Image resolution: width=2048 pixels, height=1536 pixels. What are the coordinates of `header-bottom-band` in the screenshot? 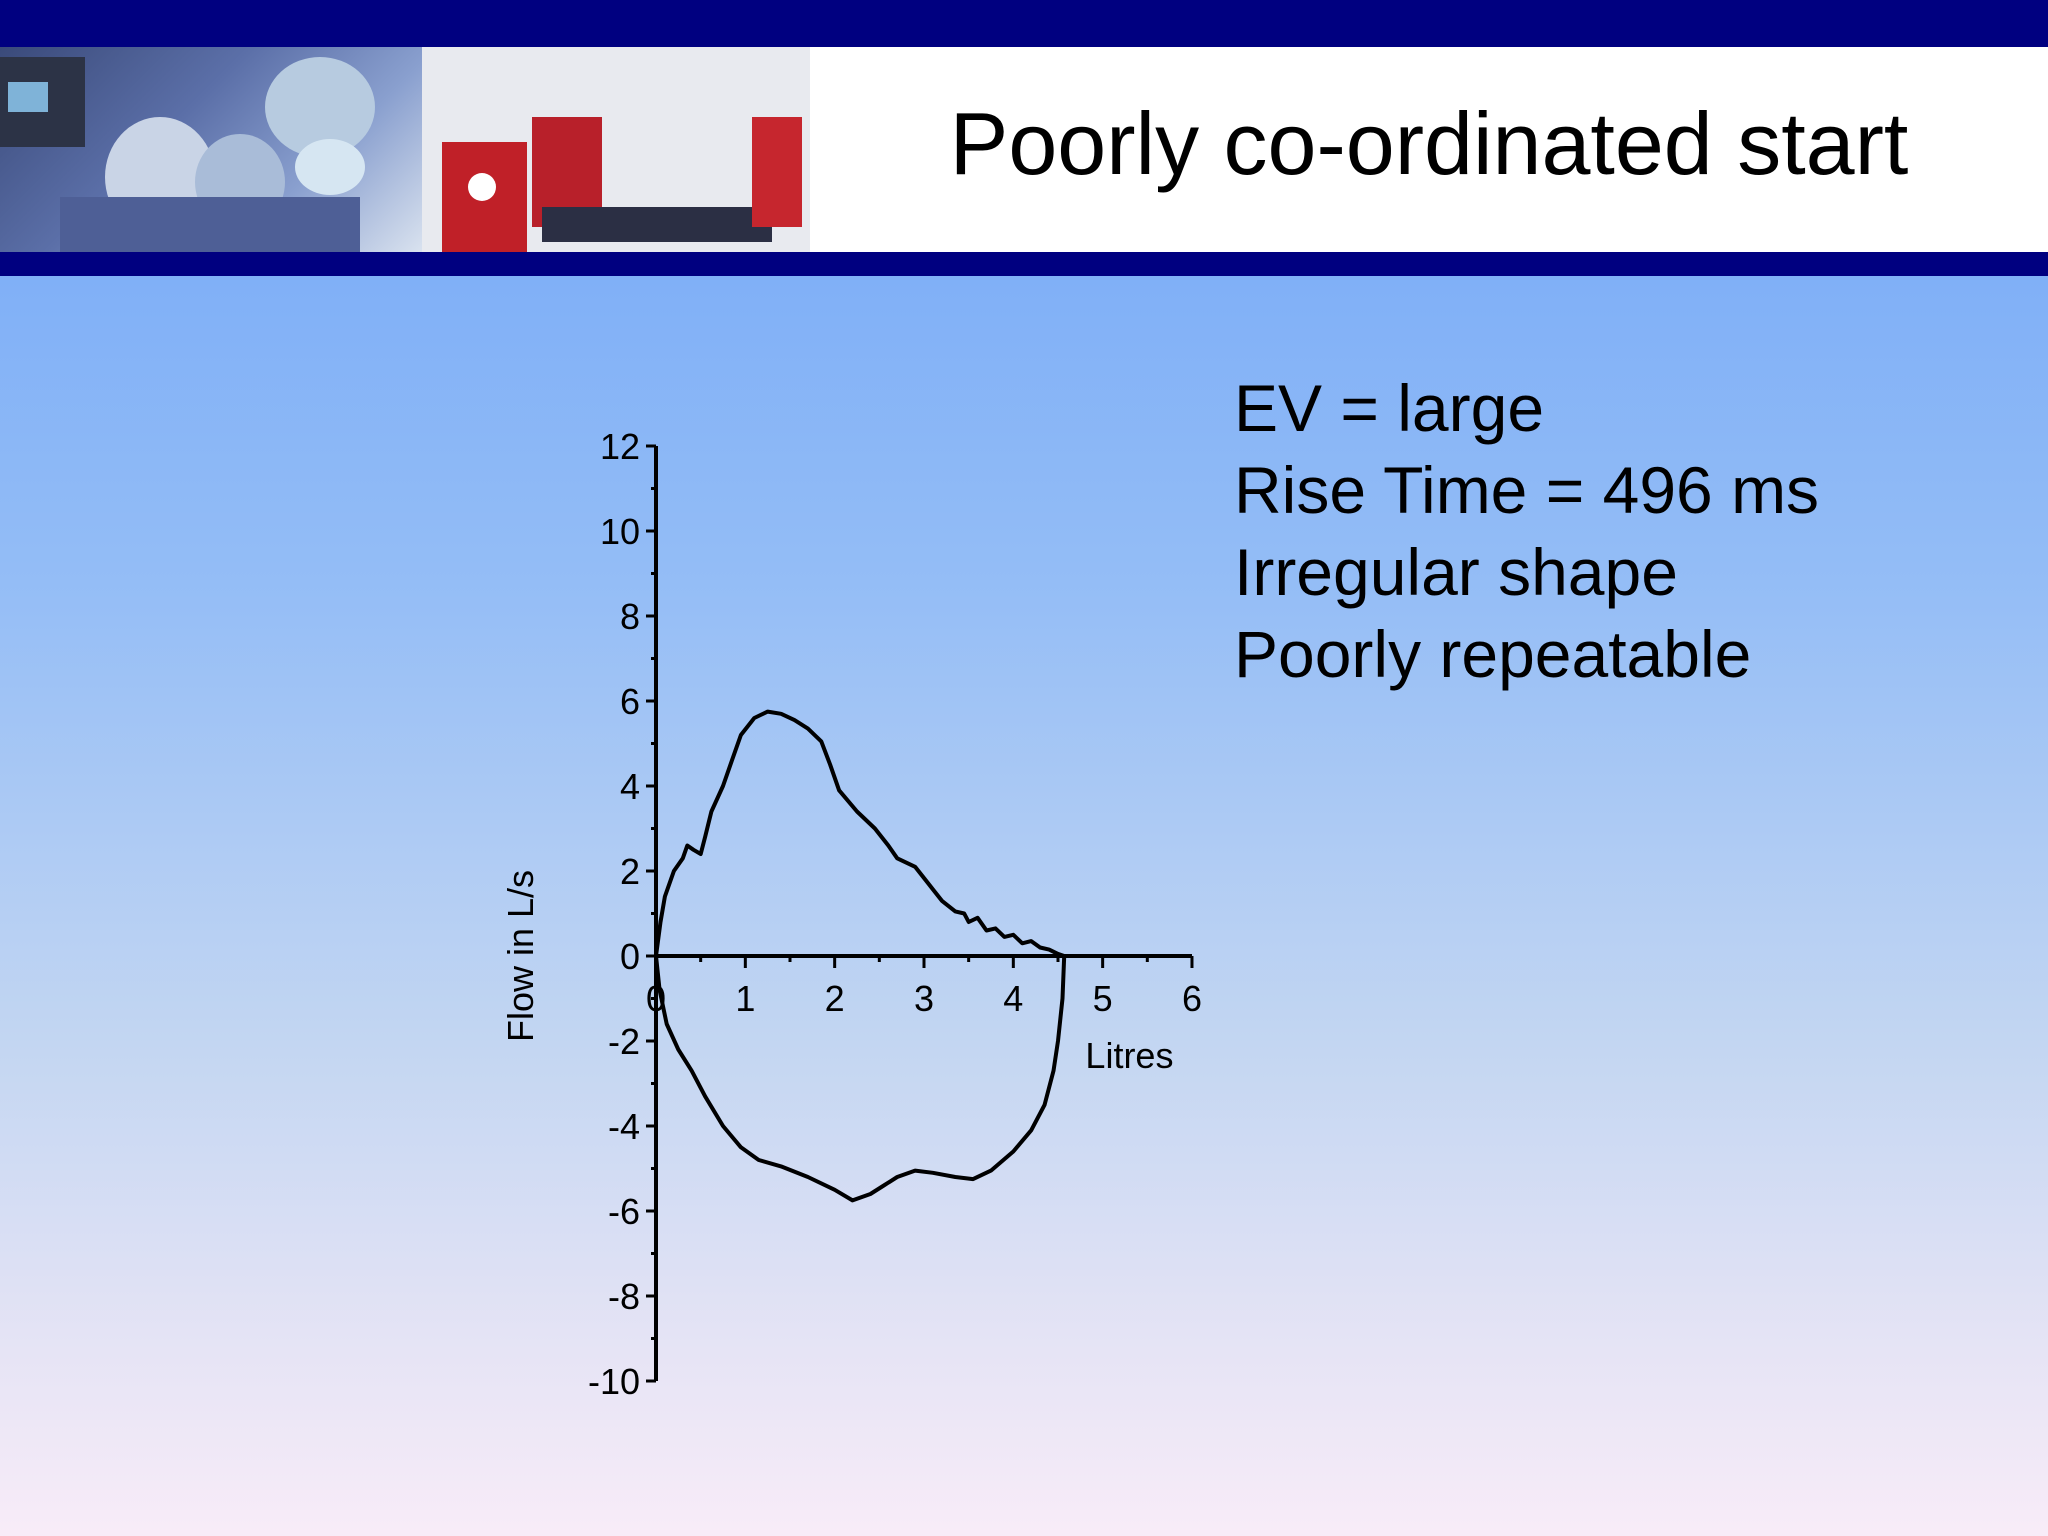 It's located at (1024, 264).